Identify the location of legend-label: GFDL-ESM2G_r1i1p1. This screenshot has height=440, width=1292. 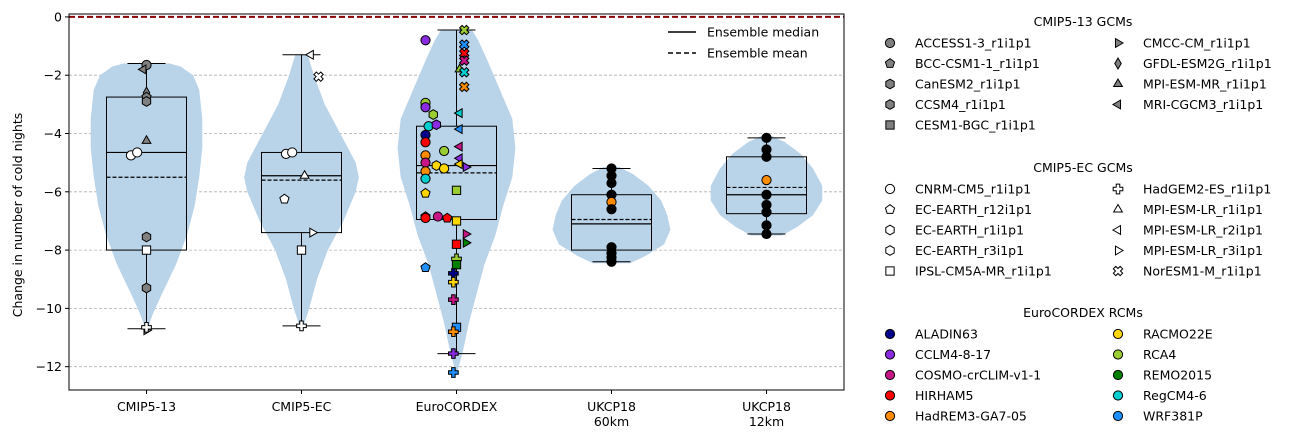
(1207, 63).